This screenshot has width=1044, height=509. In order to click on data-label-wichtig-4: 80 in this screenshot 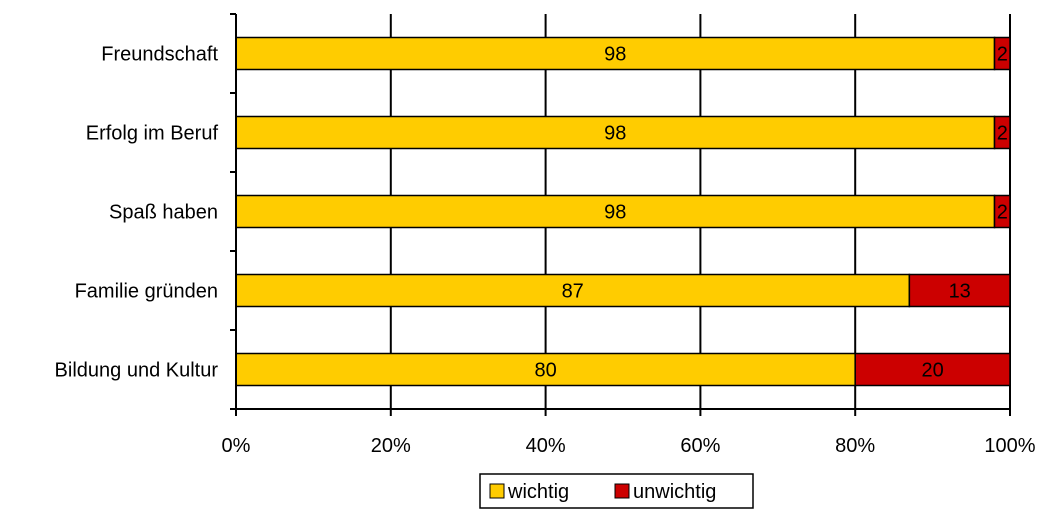, I will do `click(545, 371)`.